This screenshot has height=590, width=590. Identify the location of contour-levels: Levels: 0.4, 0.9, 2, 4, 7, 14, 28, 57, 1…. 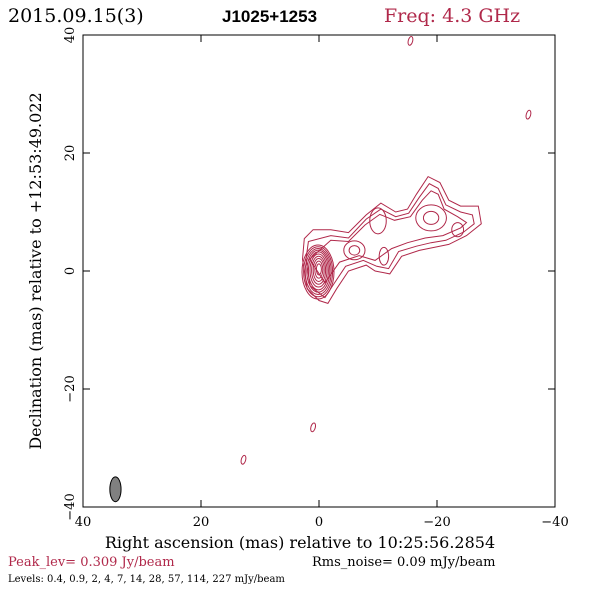
(146, 579).